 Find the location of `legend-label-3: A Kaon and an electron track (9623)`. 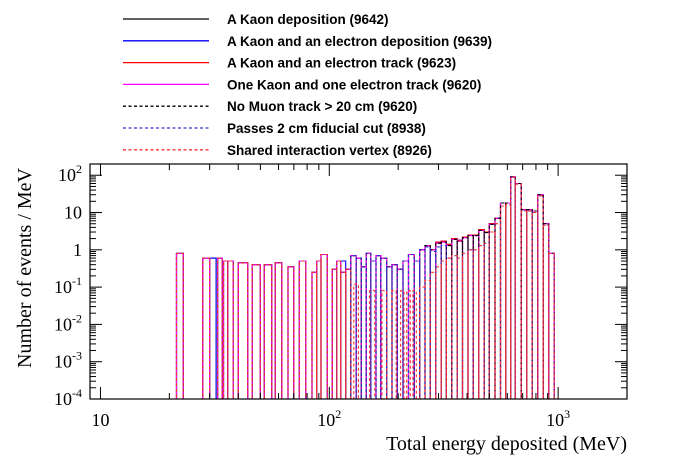

legend-label-3: A Kaon and an electron track (9623) is located at coordinates (341, 63).